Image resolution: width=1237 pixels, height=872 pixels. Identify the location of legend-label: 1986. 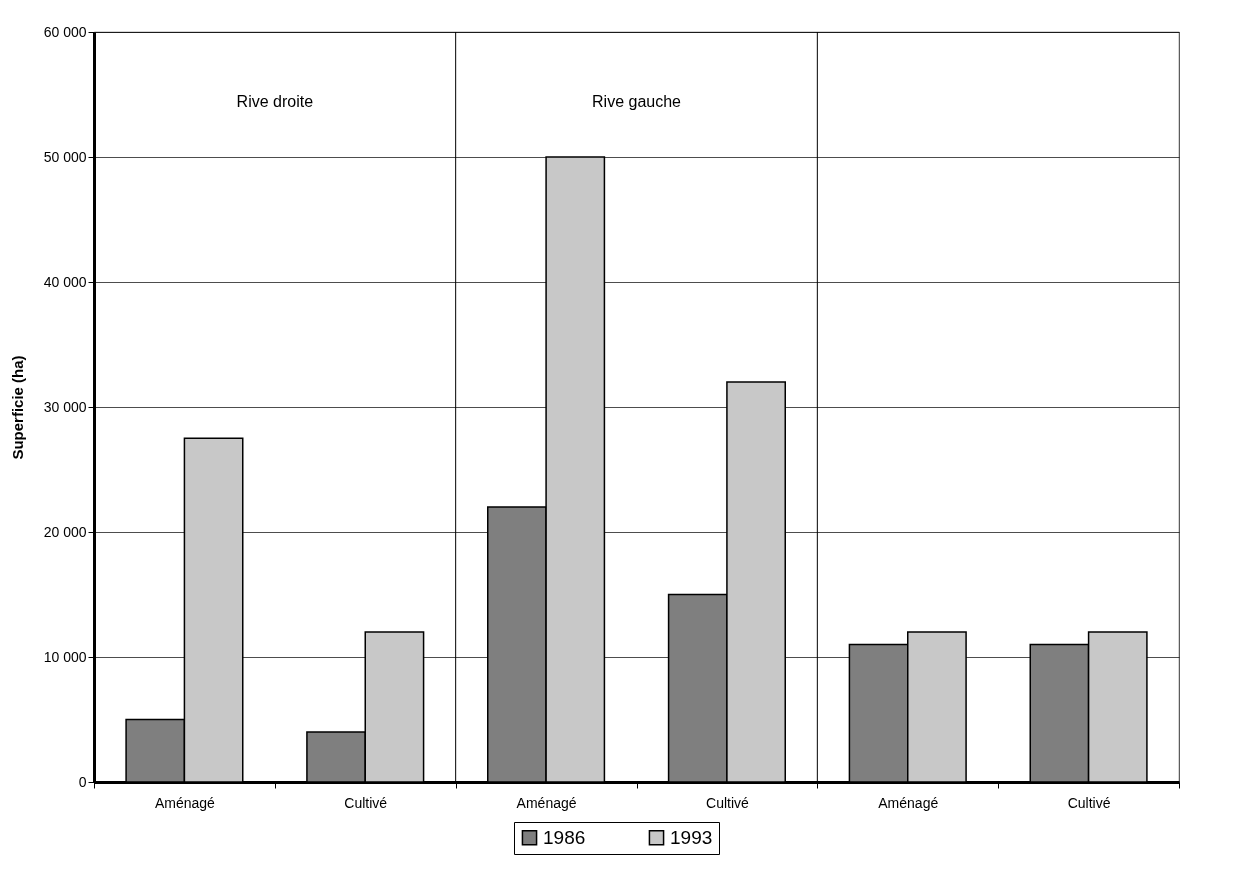
(564, 837).